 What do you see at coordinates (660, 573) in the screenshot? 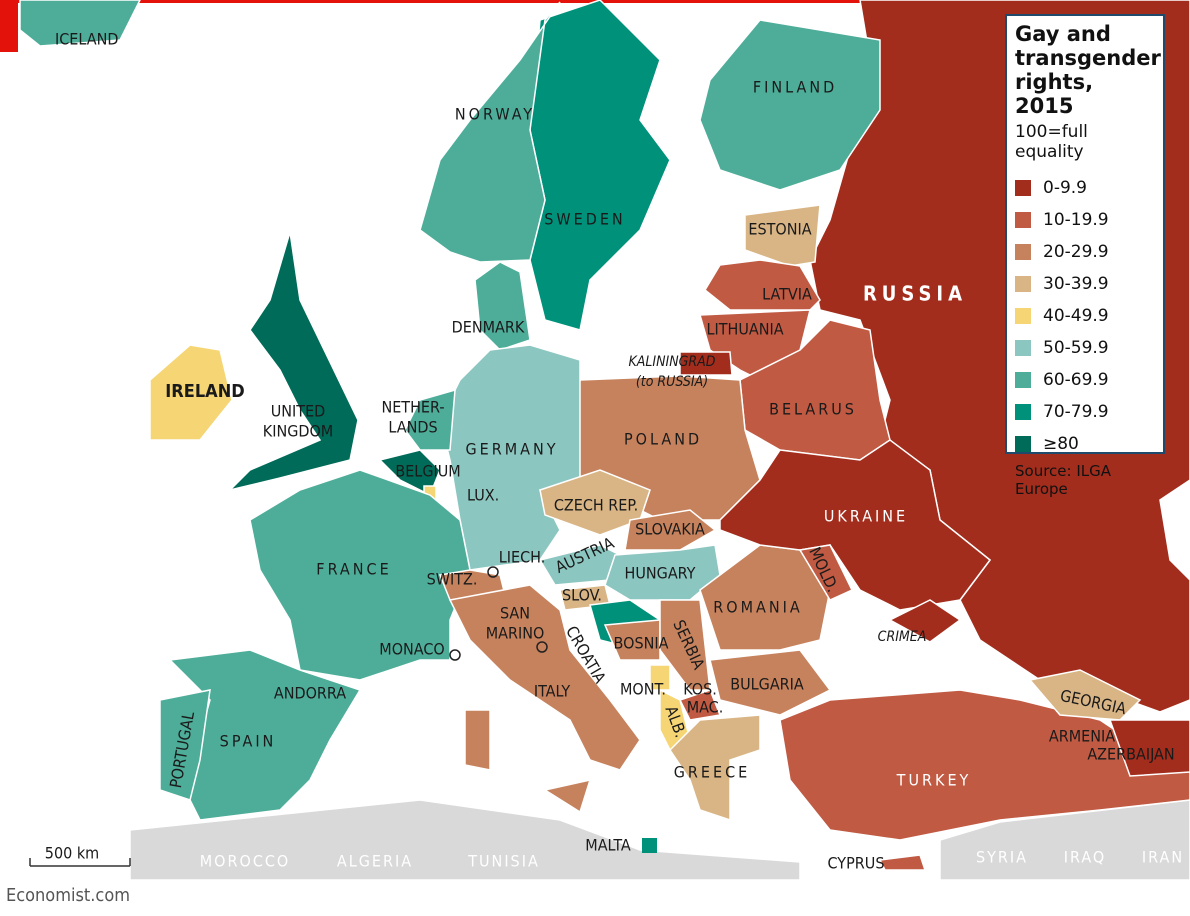
I see `country-label: HUNGARY` at bounding box center [660, 573].